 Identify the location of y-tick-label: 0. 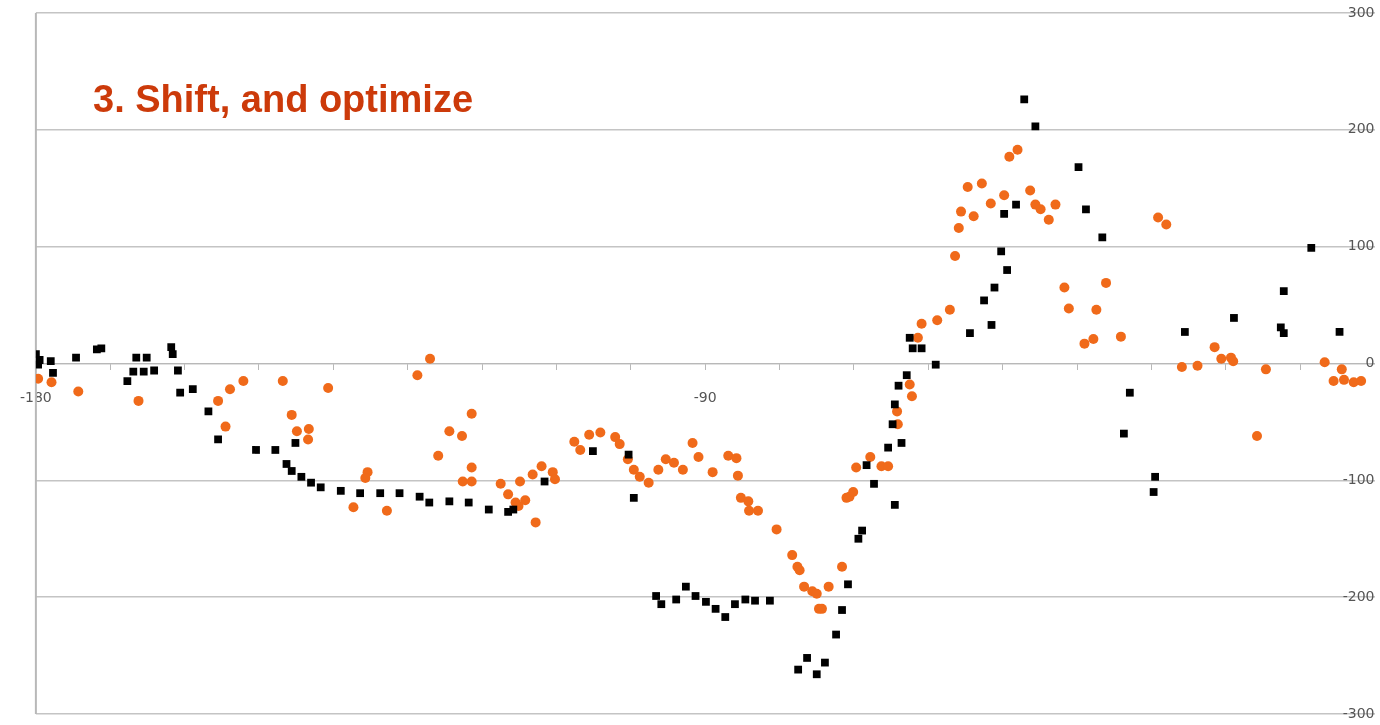
(1370, 362).